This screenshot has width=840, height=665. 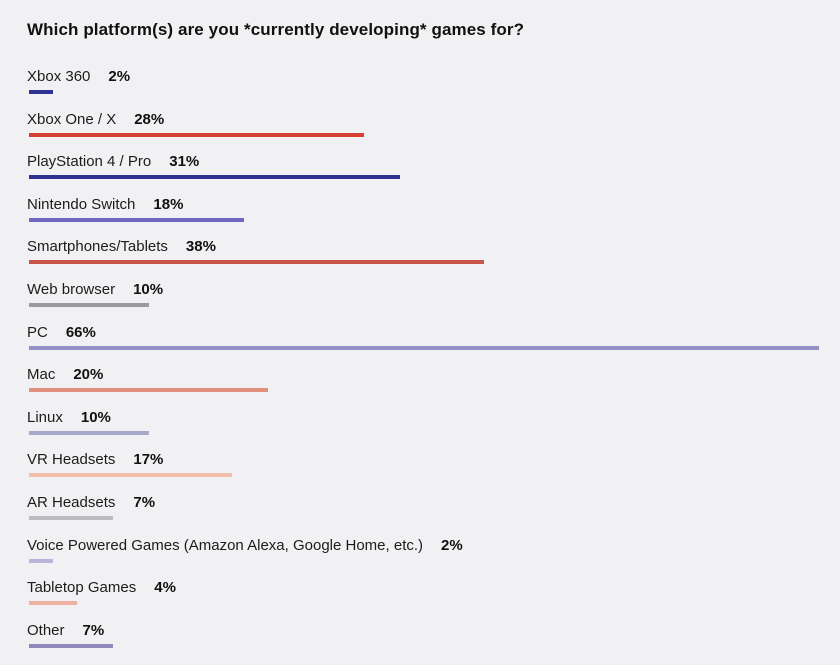 I want to click on category-label: Xbox One / X, so click(x=72, y=119).